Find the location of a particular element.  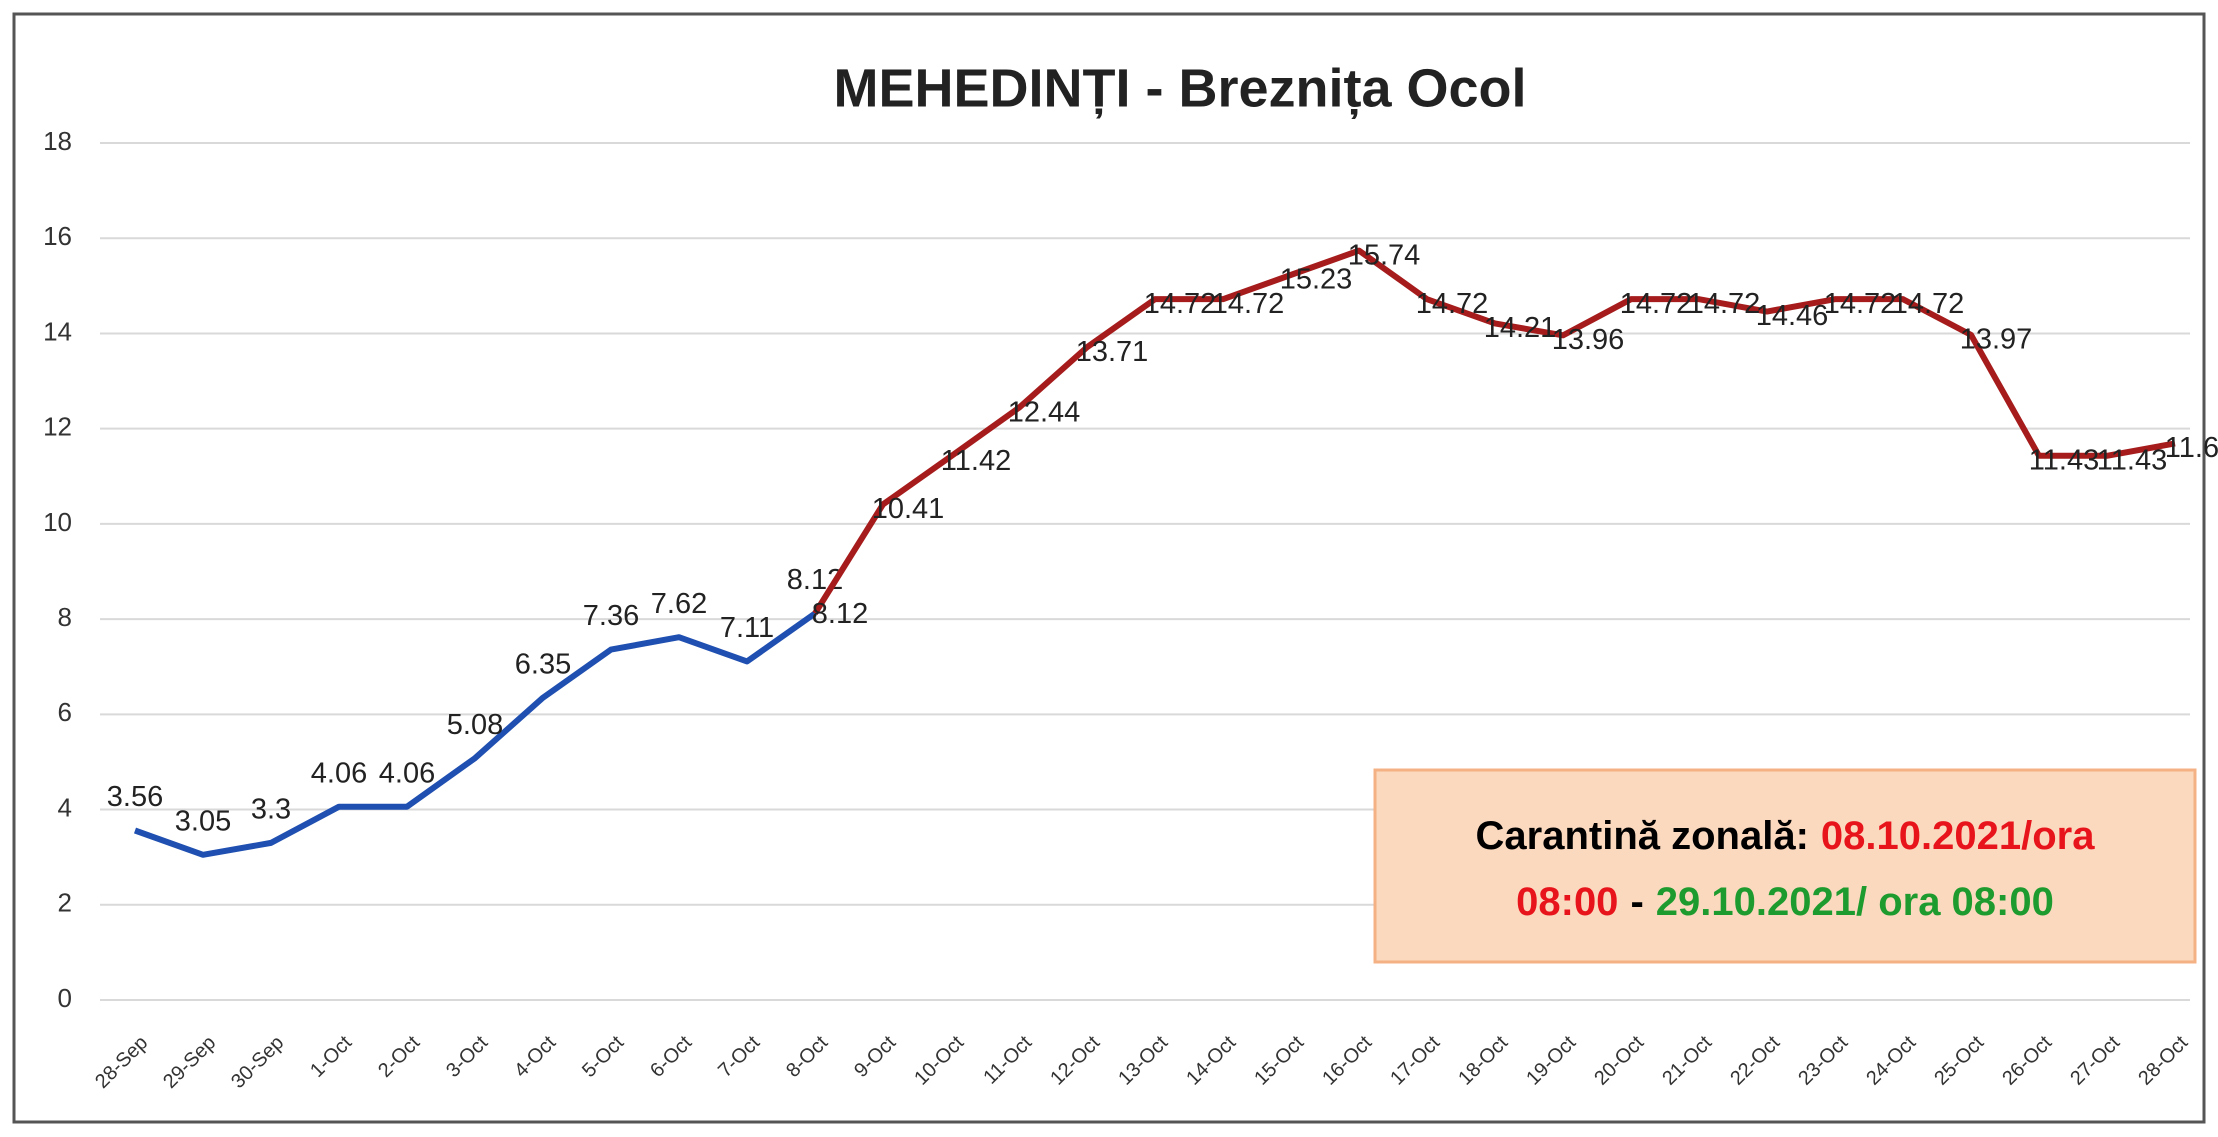

y-tick-label: 14 is located at coordinates (57, 331).